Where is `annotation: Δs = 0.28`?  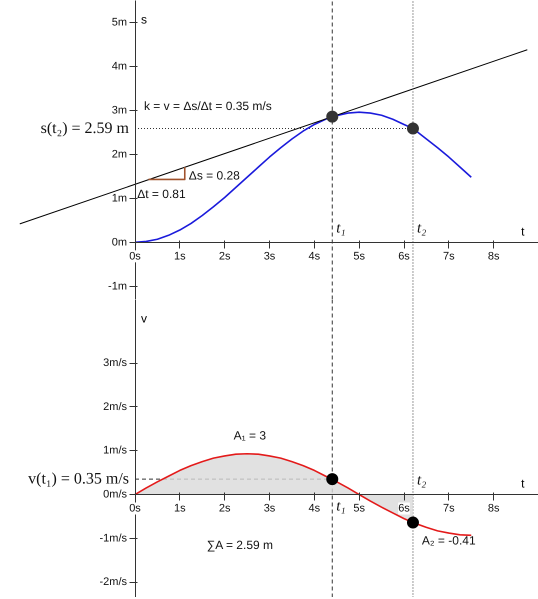
annotation: Δs = 0.28 is located at coordinates (214, 175).